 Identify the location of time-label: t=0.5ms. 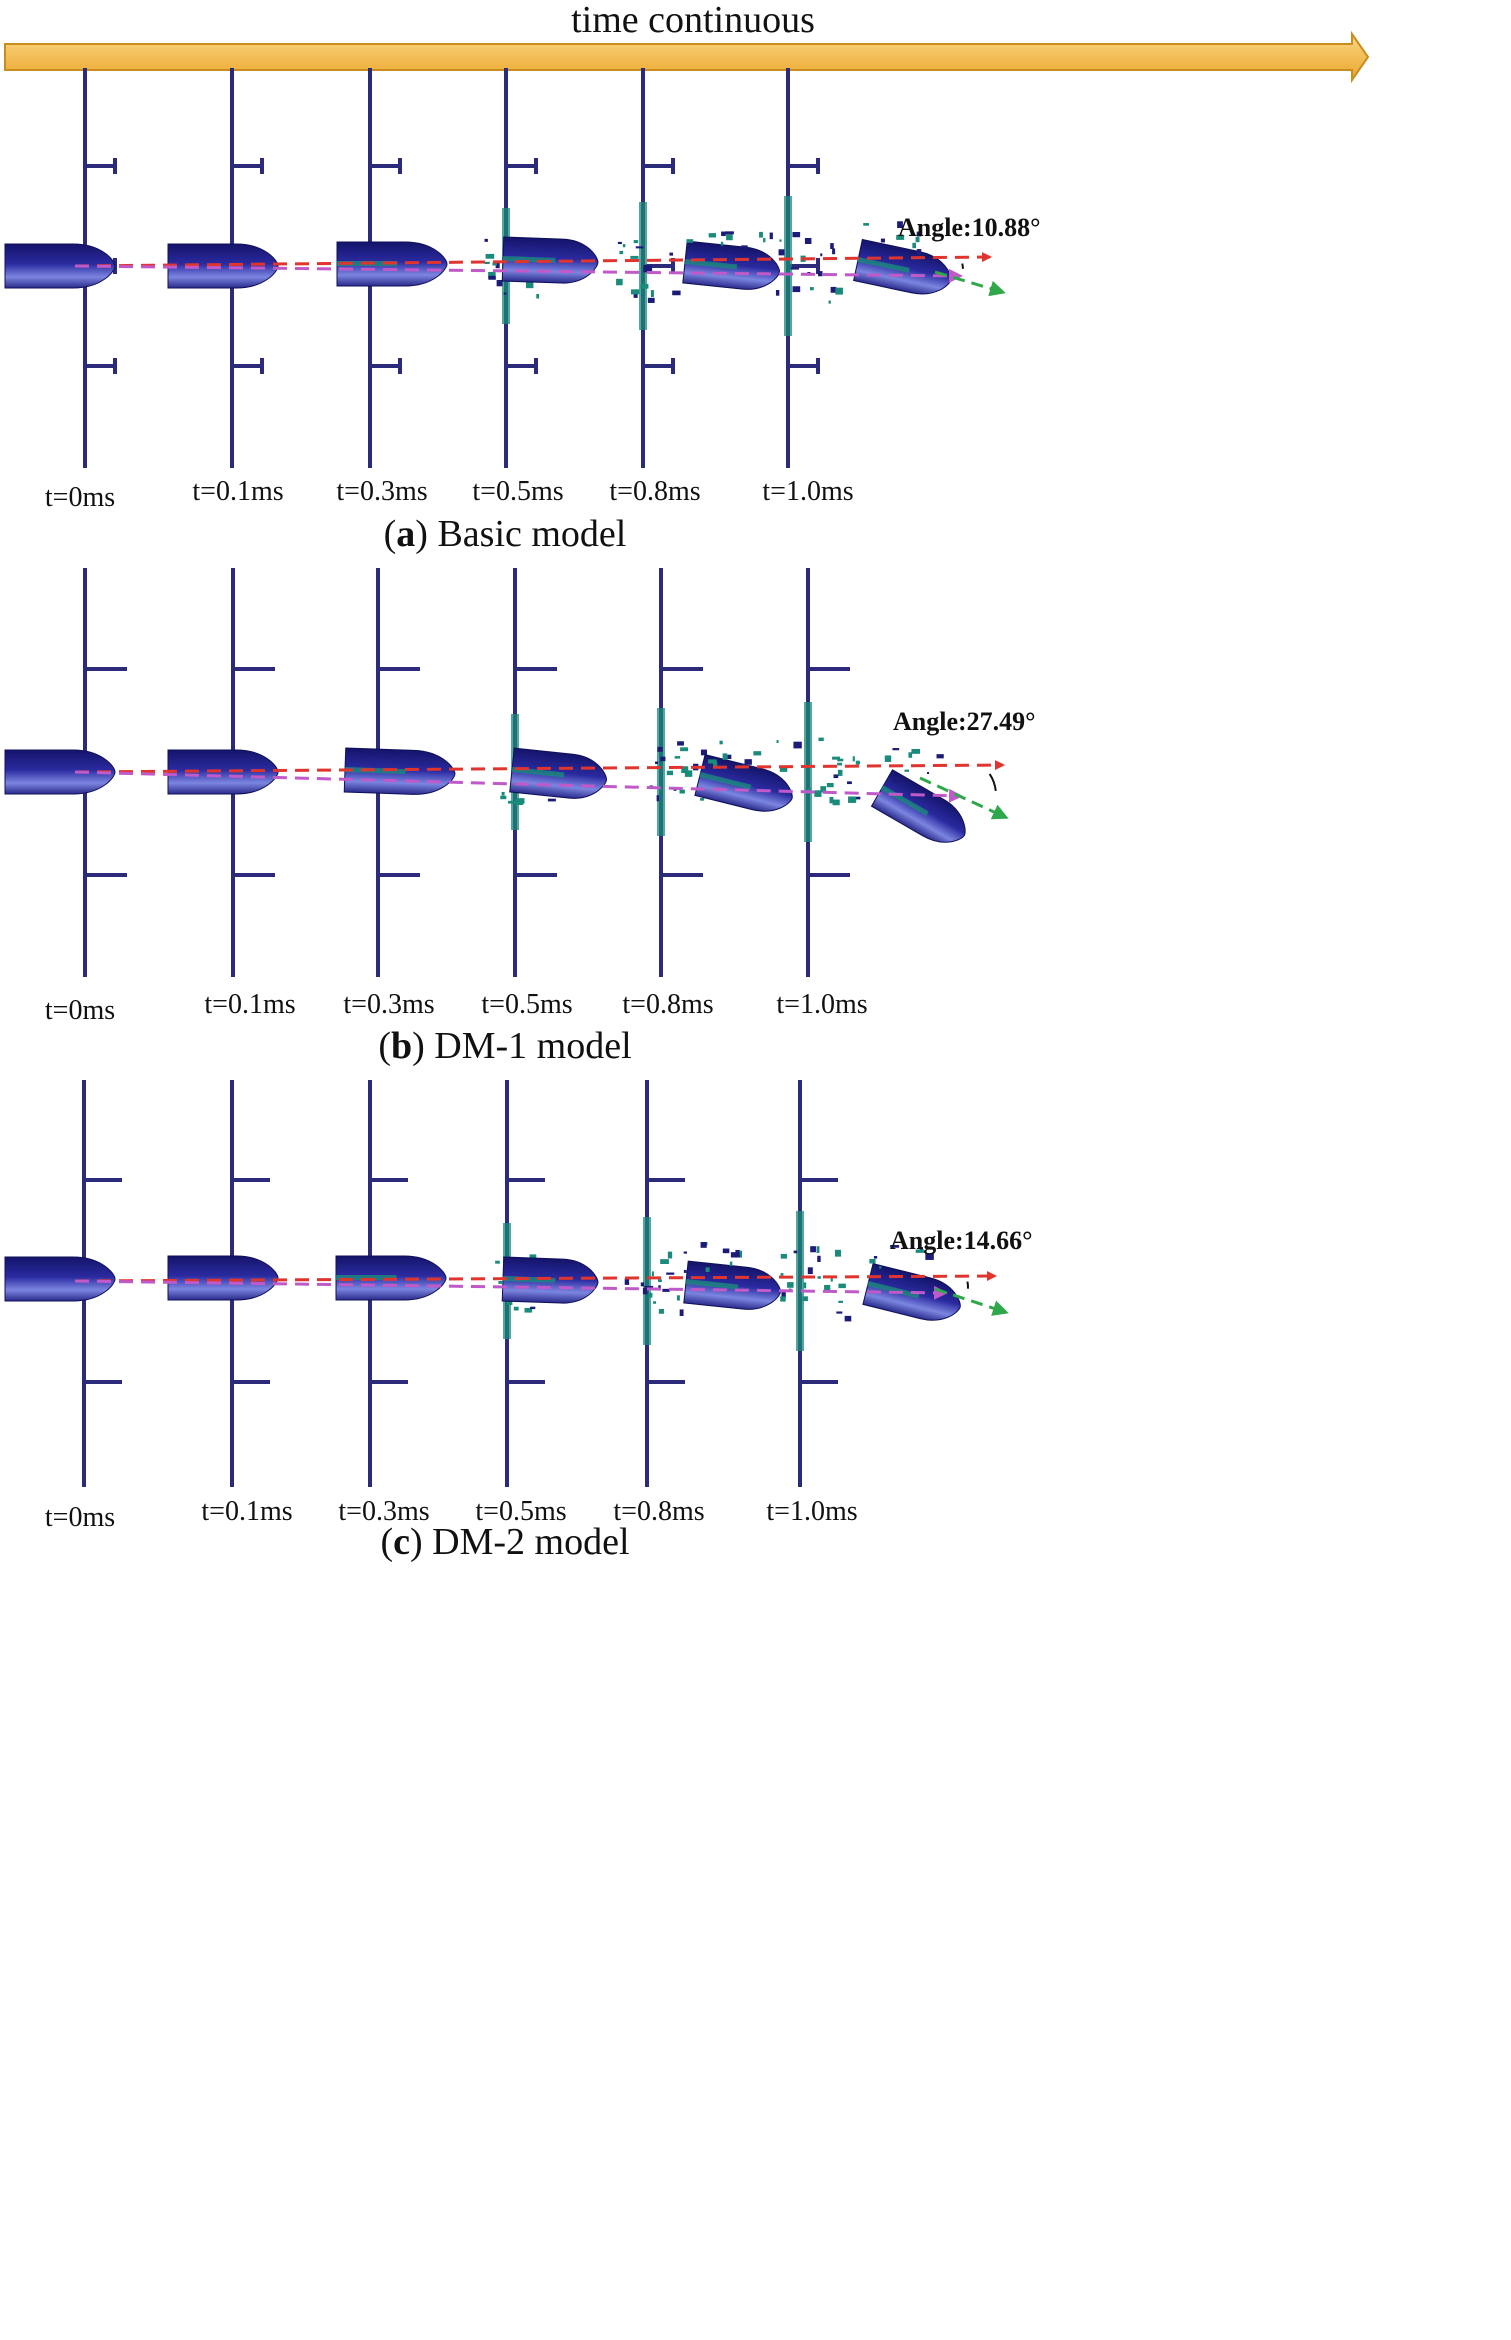
(526, 1004).